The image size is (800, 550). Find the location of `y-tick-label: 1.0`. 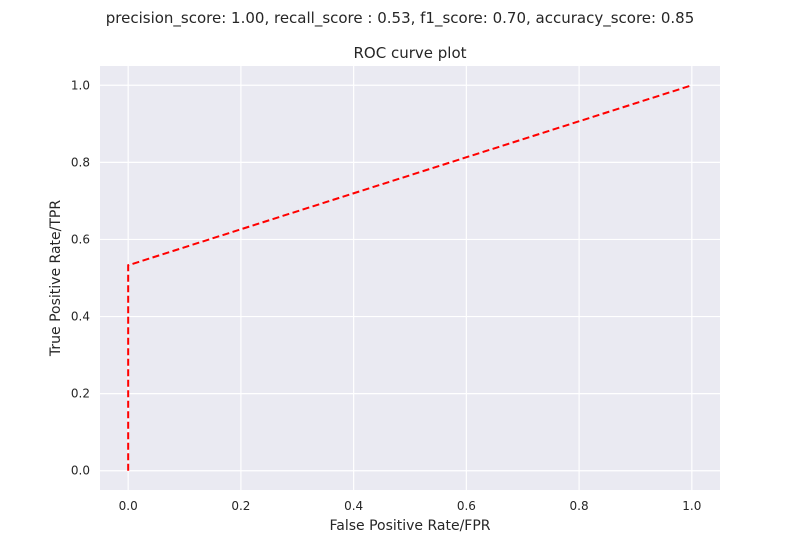

y-tick-label: 1.0 is located at coordinates (80, 85).